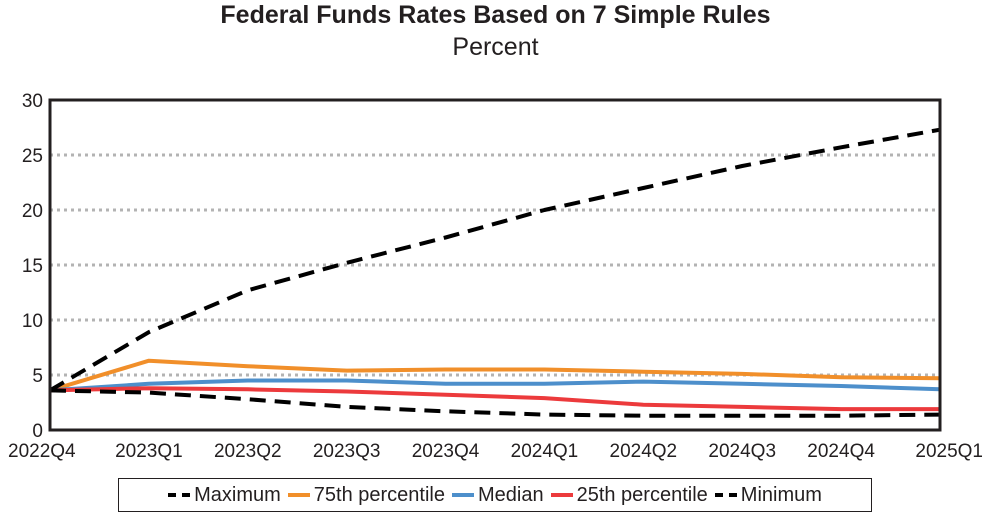  I want to click on x-tick-label: 2024Q3, so click(742, 451).